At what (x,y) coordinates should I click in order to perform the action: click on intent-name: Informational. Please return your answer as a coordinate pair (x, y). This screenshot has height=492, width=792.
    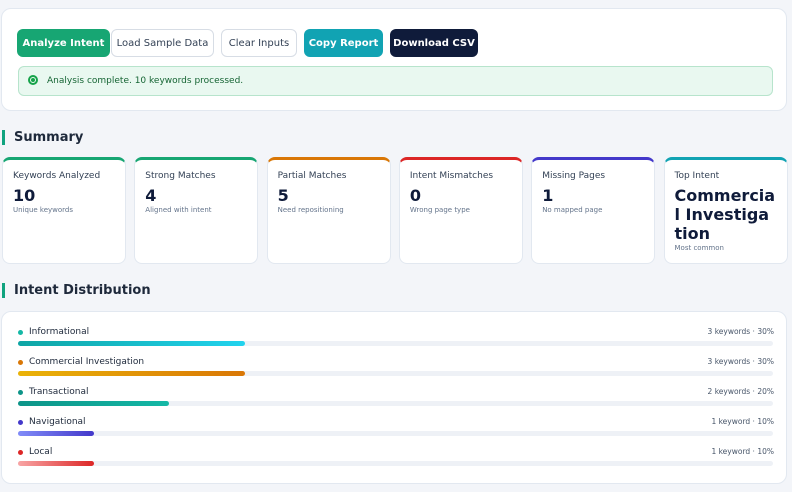
    Looking at the image, I should click on (59, 332).